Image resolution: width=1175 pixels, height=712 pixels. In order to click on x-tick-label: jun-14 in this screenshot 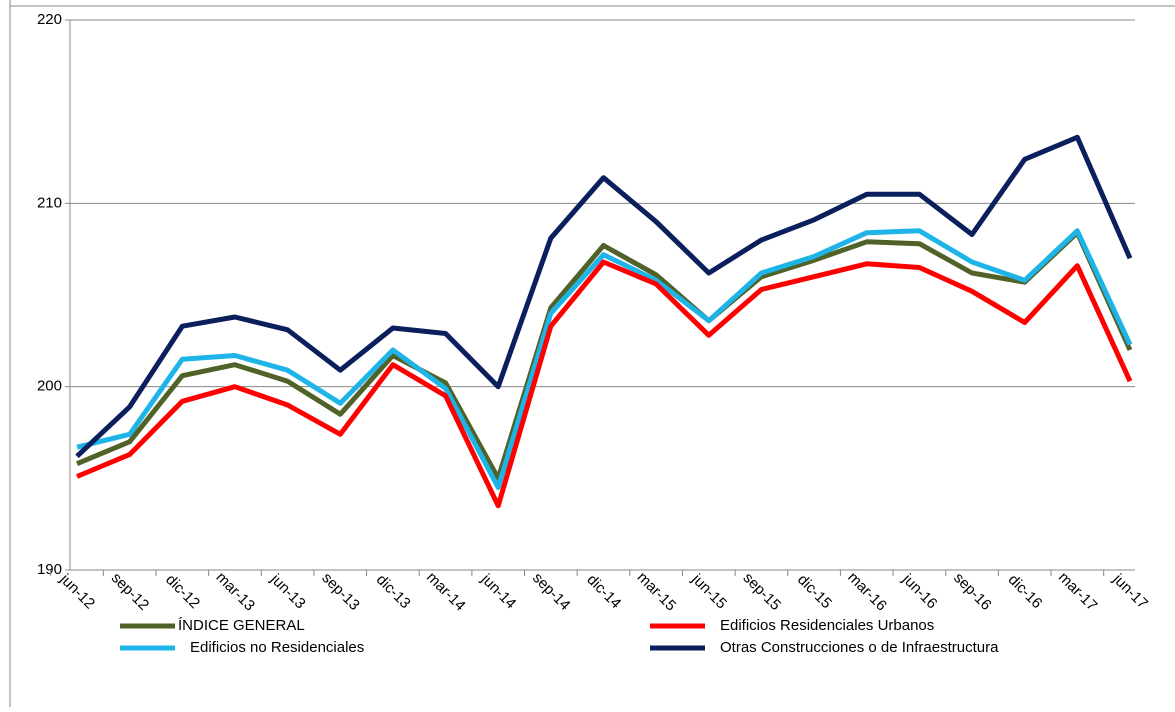, I will do `click(498, 591)`.